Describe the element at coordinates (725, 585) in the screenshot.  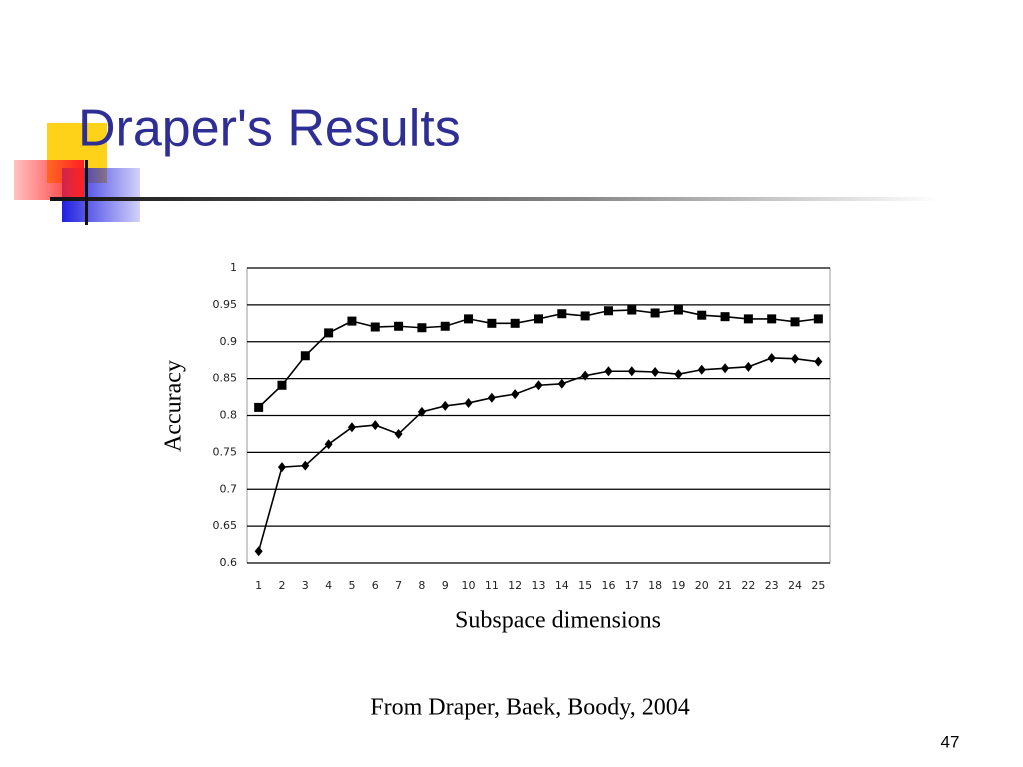
I see `x-tick-label: 21` at that location.